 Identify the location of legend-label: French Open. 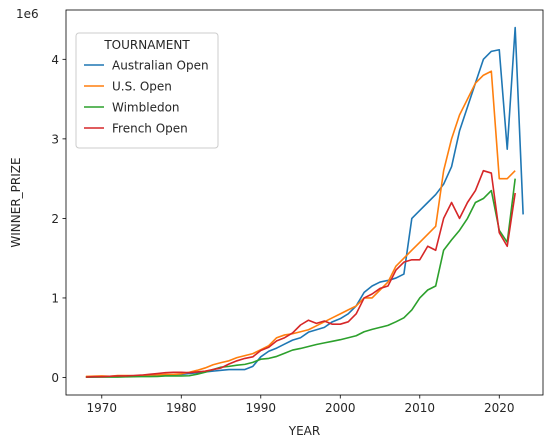
(150, 129).